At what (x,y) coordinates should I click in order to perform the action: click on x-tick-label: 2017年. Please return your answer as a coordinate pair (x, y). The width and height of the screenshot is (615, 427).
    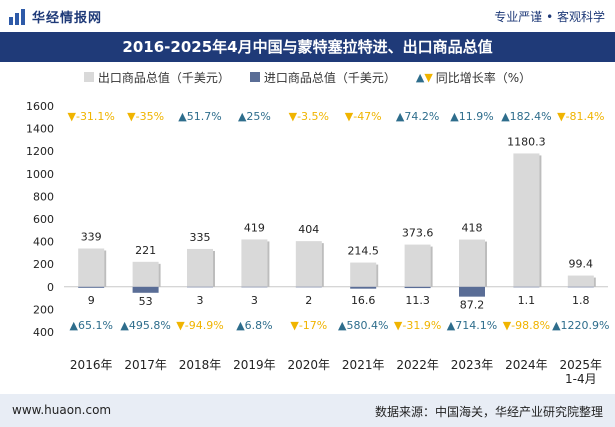
    Looking at the image, I should click on (145, 365).